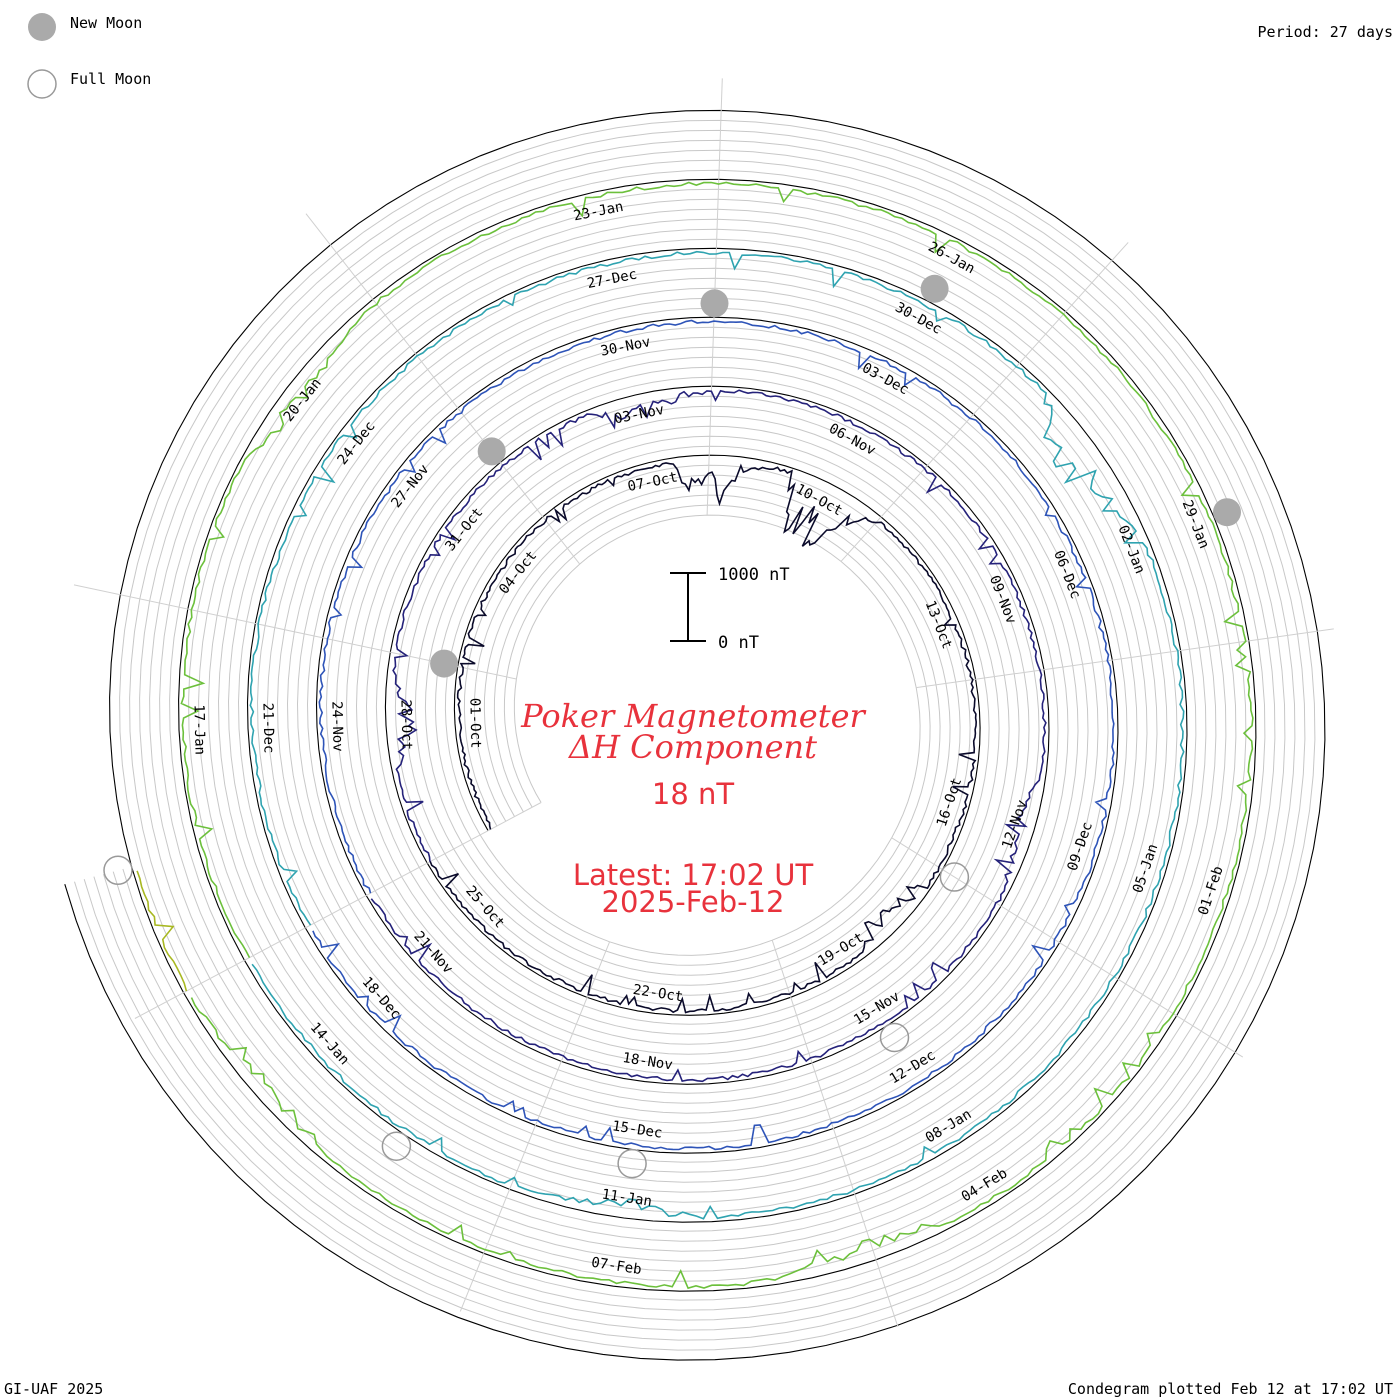 The width and height of the screenshot is (1400, 1400). Describe the element at coordinates (329, 1044) in the screenshot. I see `date-label: 14-Jan` at that location.